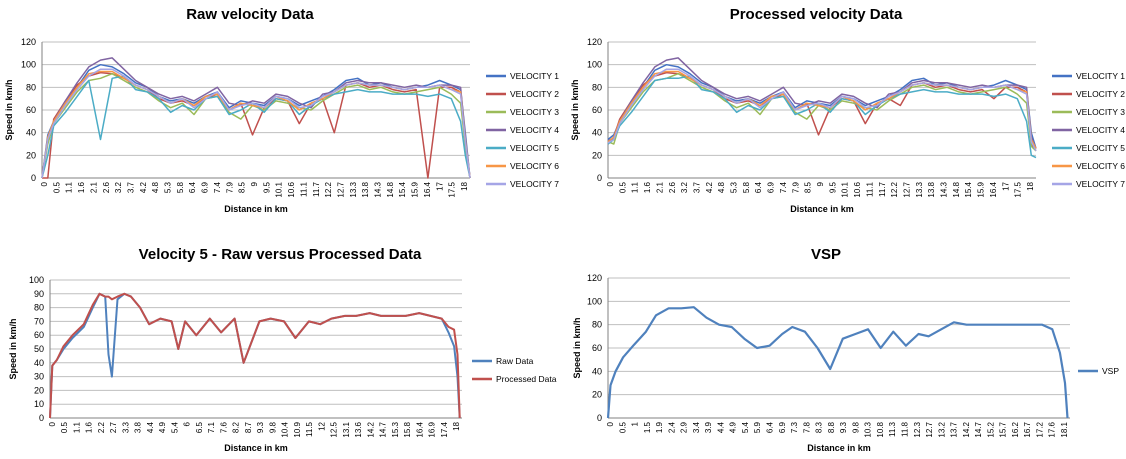 This screenshot has width=1126, height=459. What do you see at coordinates (745, 427) in the screenshot?
I see `x-tick-label: 5.4` at bounding box center [745, 427].